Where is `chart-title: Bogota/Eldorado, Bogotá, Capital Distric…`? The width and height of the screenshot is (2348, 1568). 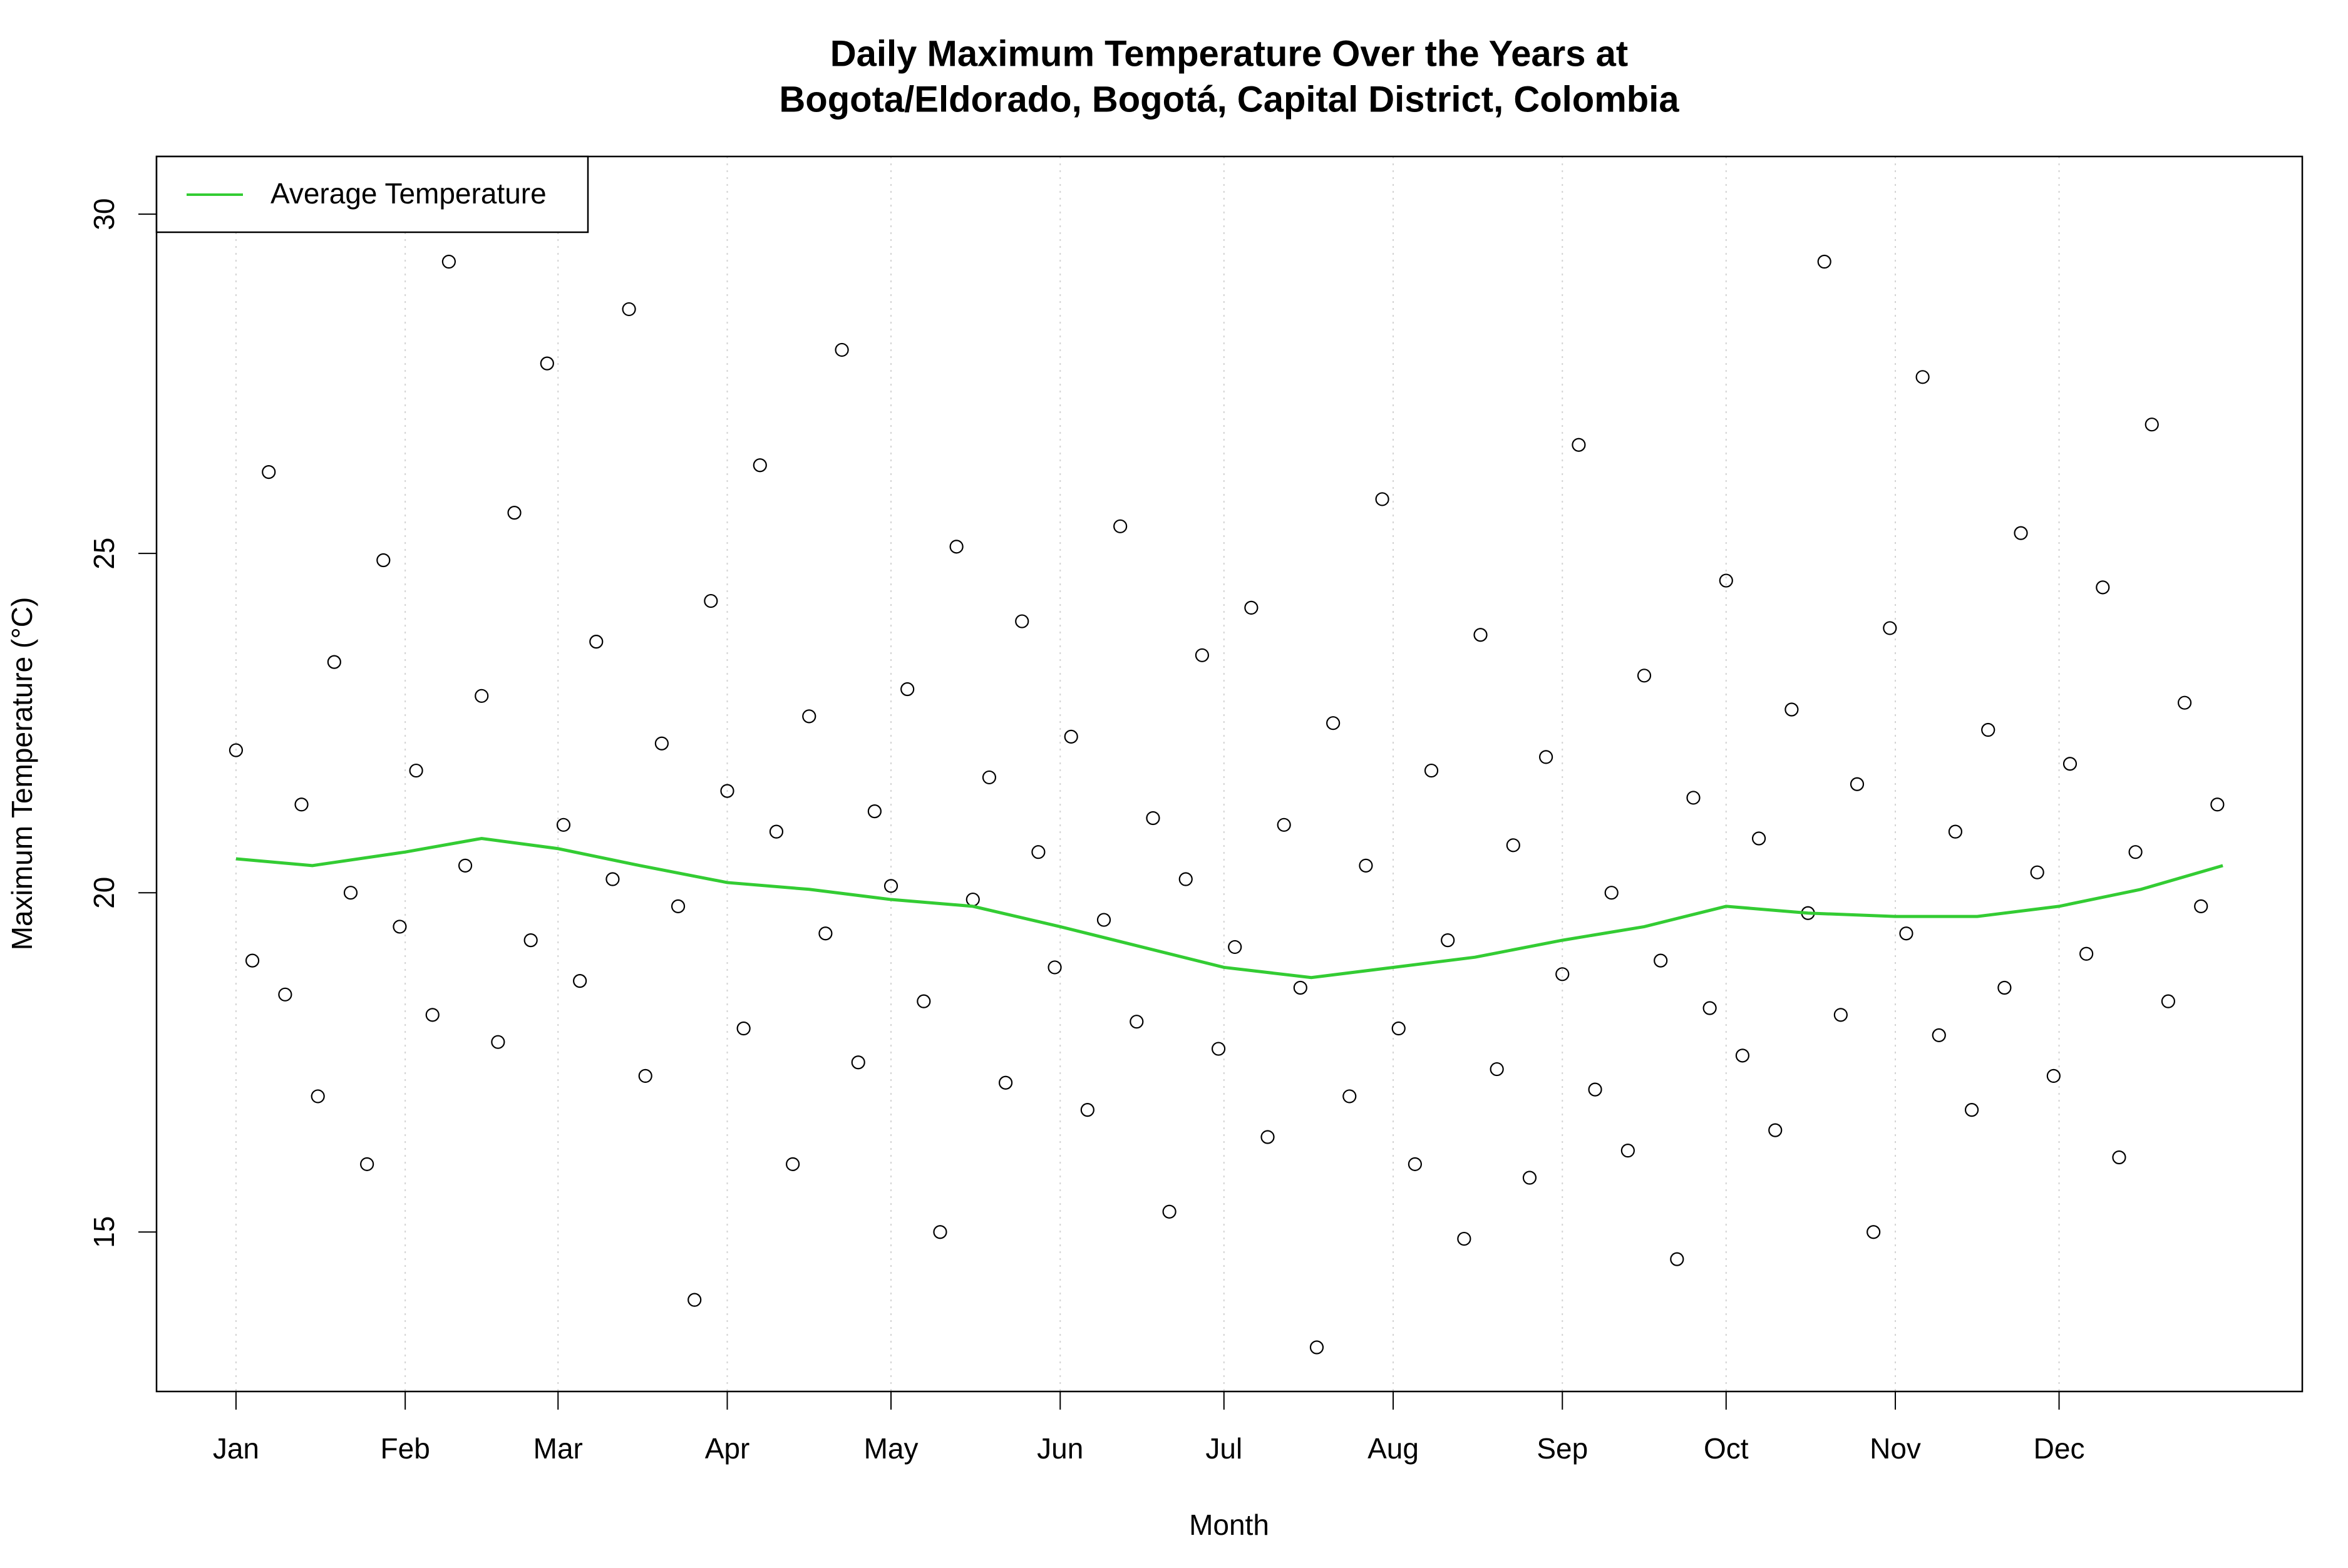
chart-title: Bogota/Eldorado, Bogotá, Capital Distric… is located at coordinates (1229, 99).